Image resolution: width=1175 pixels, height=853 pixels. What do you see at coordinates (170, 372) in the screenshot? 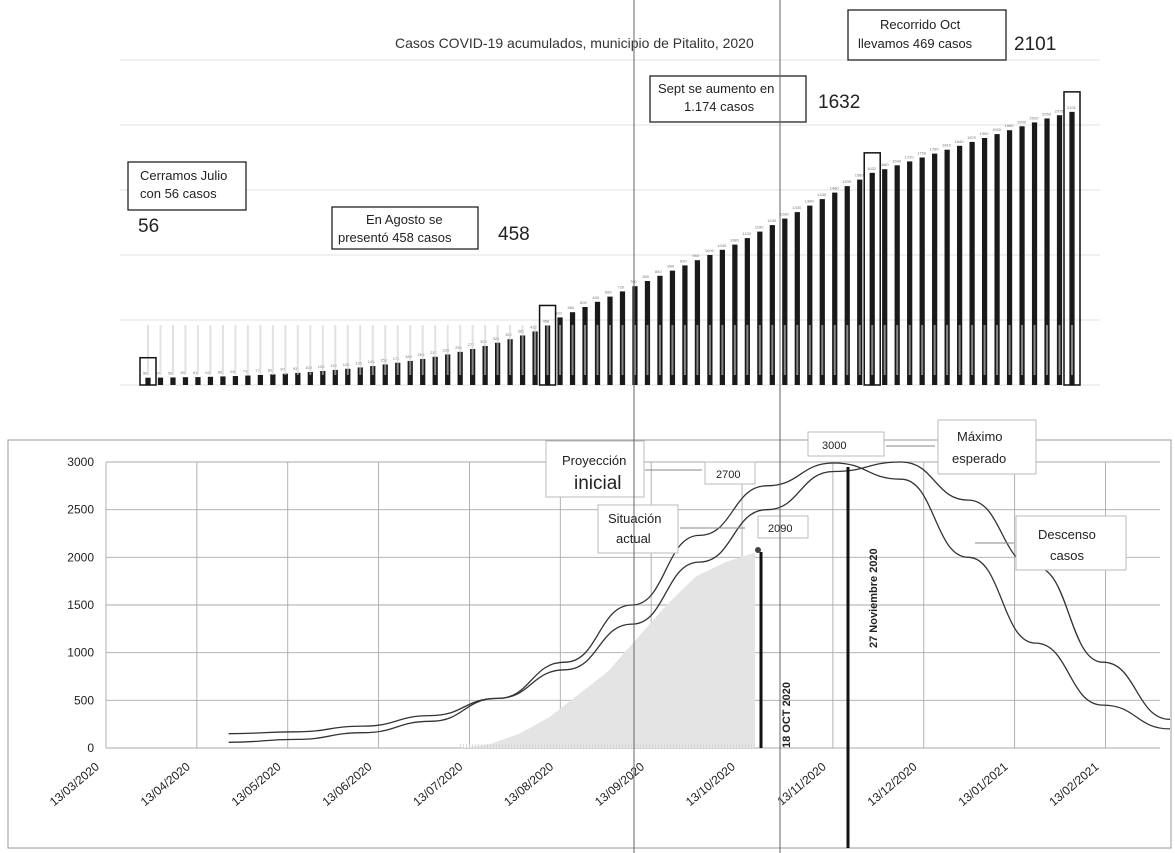
I see `top-bar-value-label: 58` at bounding box center [170, 372].